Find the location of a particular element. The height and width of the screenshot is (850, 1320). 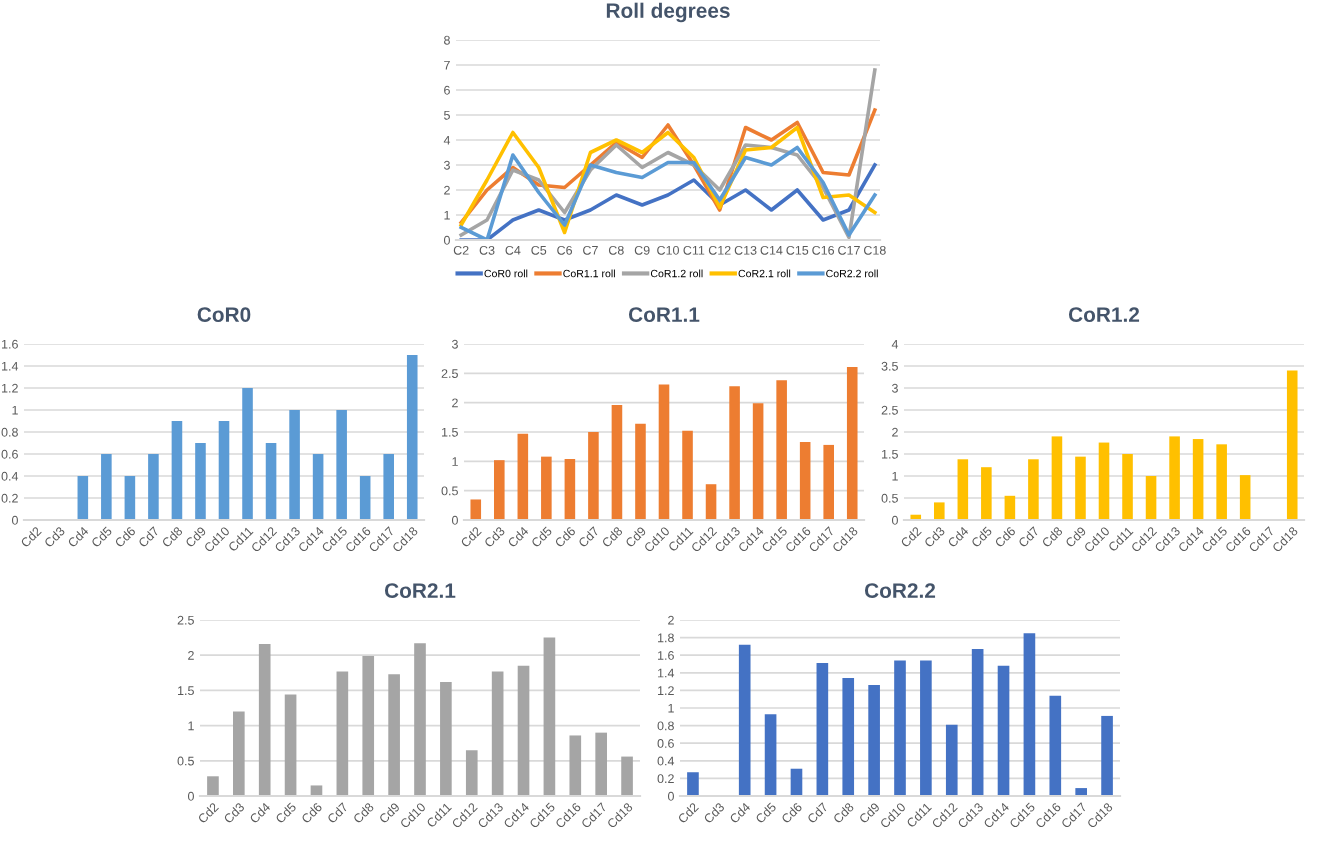

chart-title: CoR2.1 is located at coordinates (420, 590).